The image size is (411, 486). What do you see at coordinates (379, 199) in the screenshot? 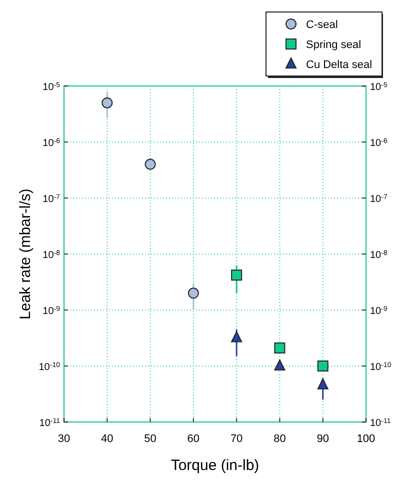
I see `text: 10$^{-7}$` at bounding box center [379, 199].